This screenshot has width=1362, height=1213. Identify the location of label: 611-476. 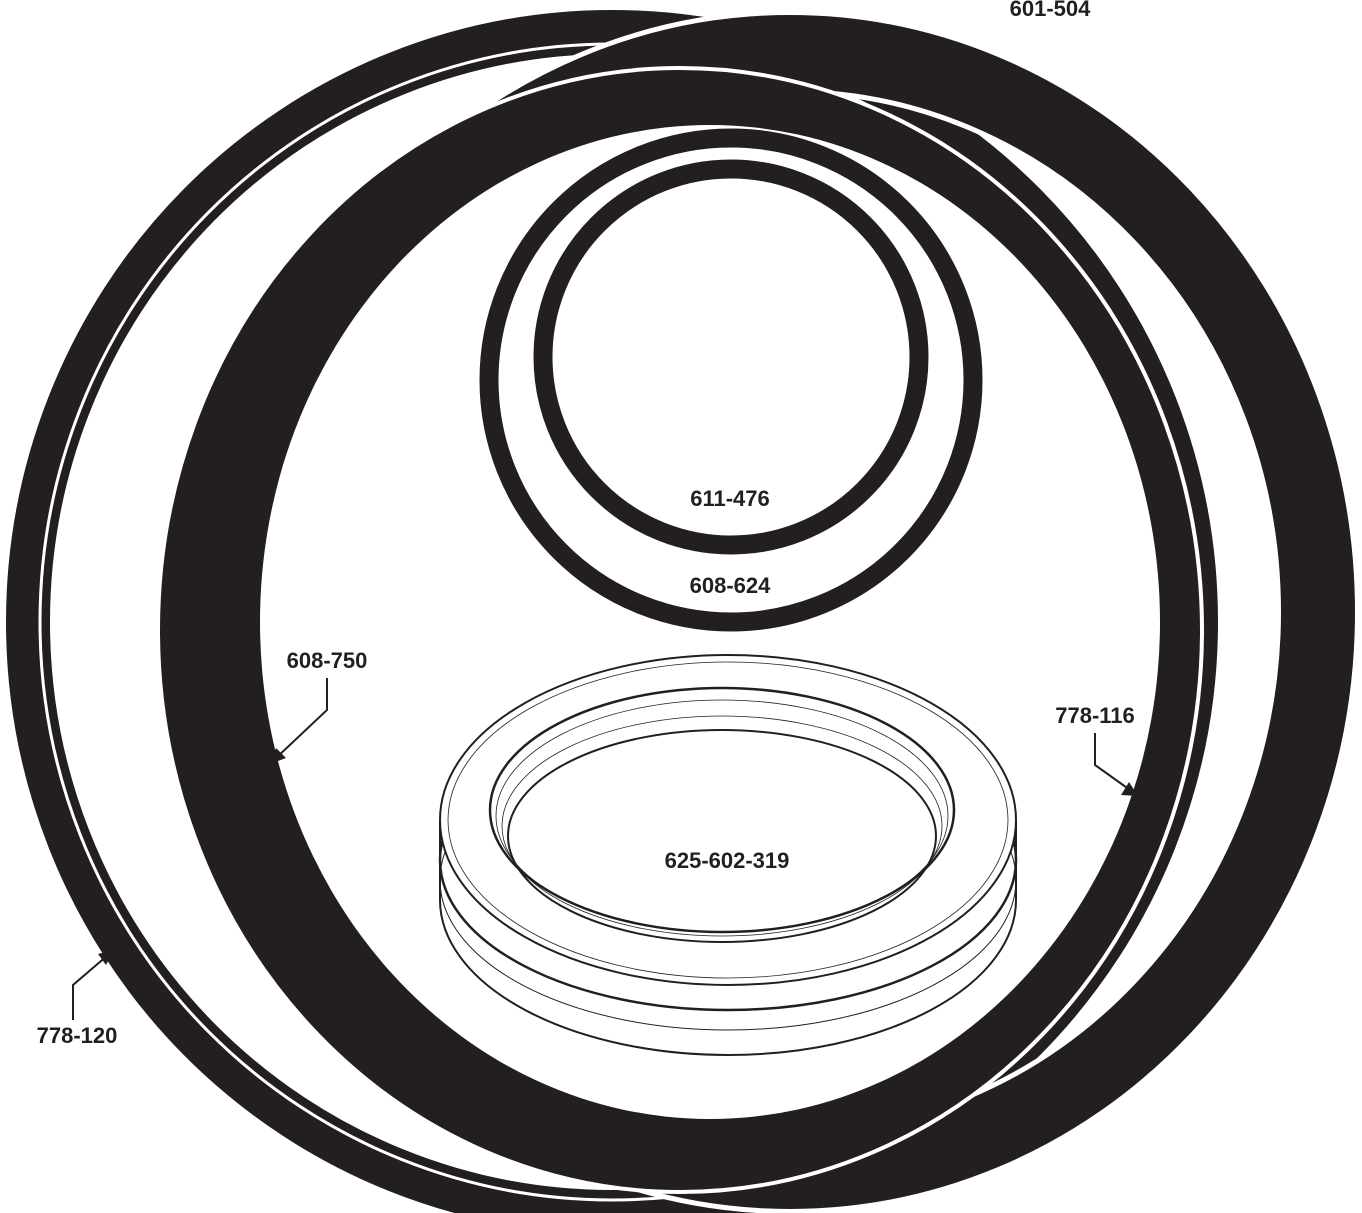
(730, 498).